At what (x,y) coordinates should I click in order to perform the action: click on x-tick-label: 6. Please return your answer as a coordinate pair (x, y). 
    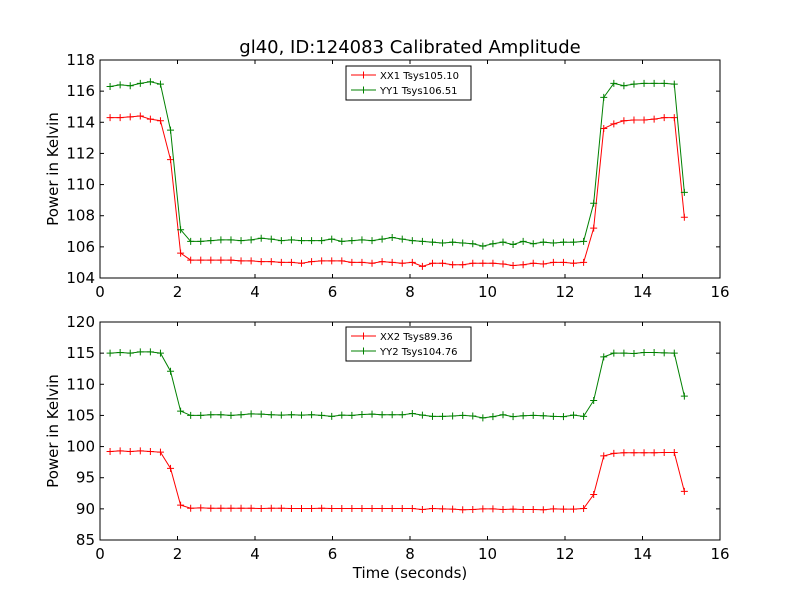
    Looking at the image, I should click on (333, 554).